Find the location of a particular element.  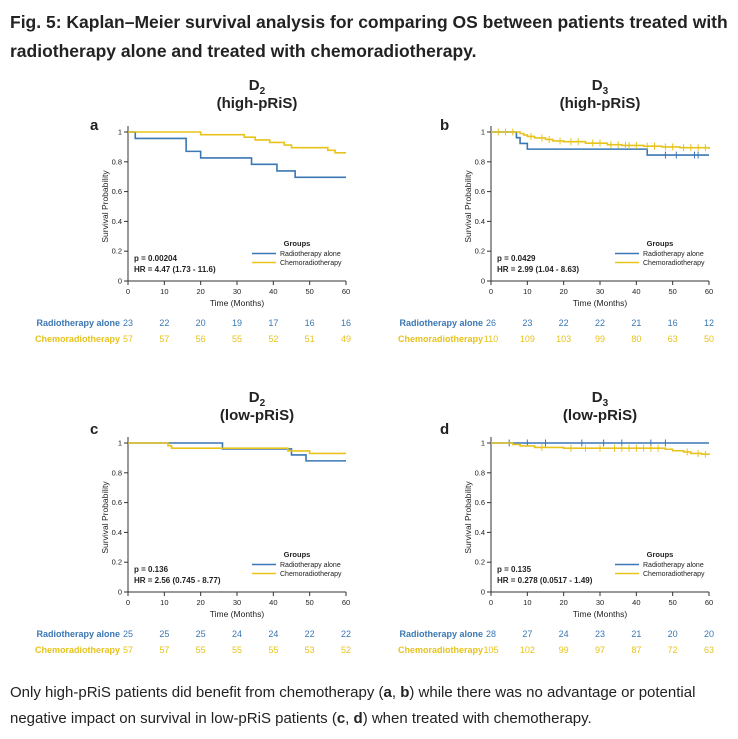

p-value: p = 0.136 is located at coordinates (151, 569).